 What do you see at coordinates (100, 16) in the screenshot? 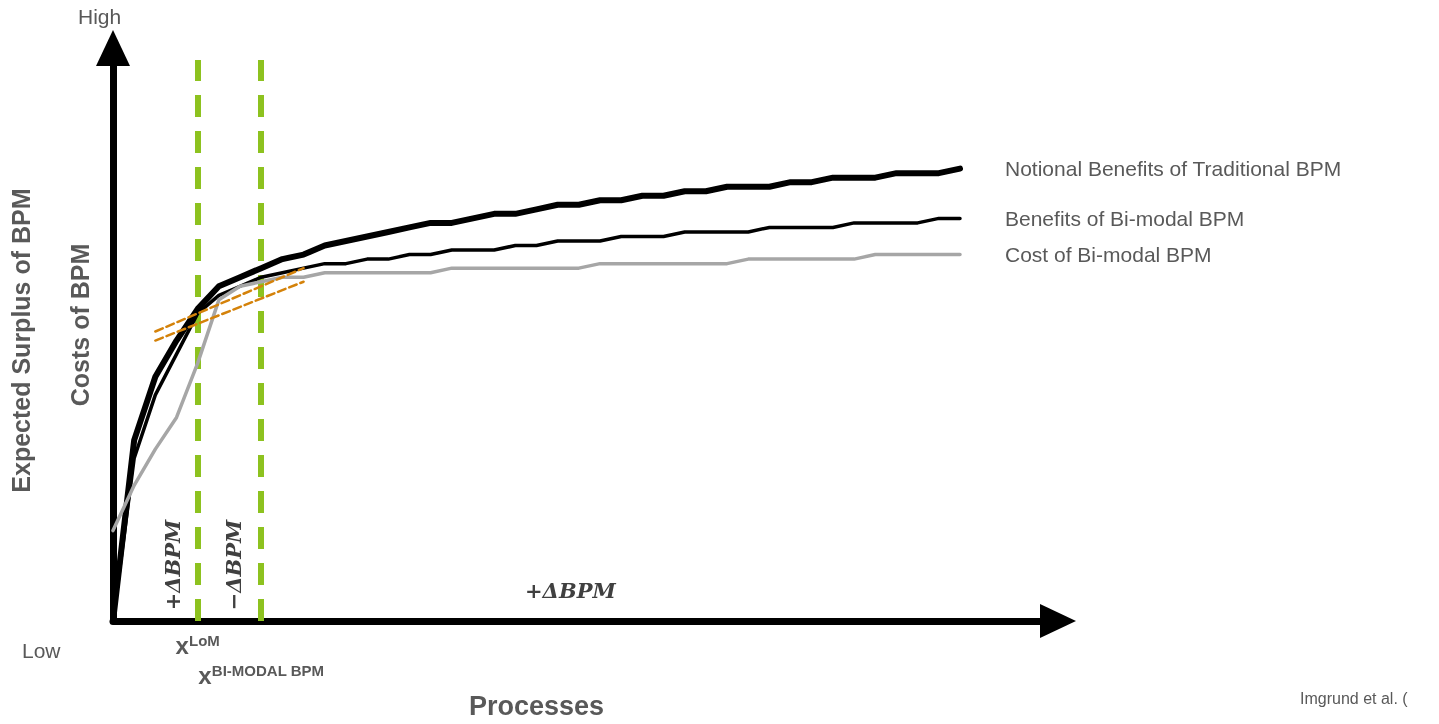
I see `text: High` at bounding box center [100, 16].